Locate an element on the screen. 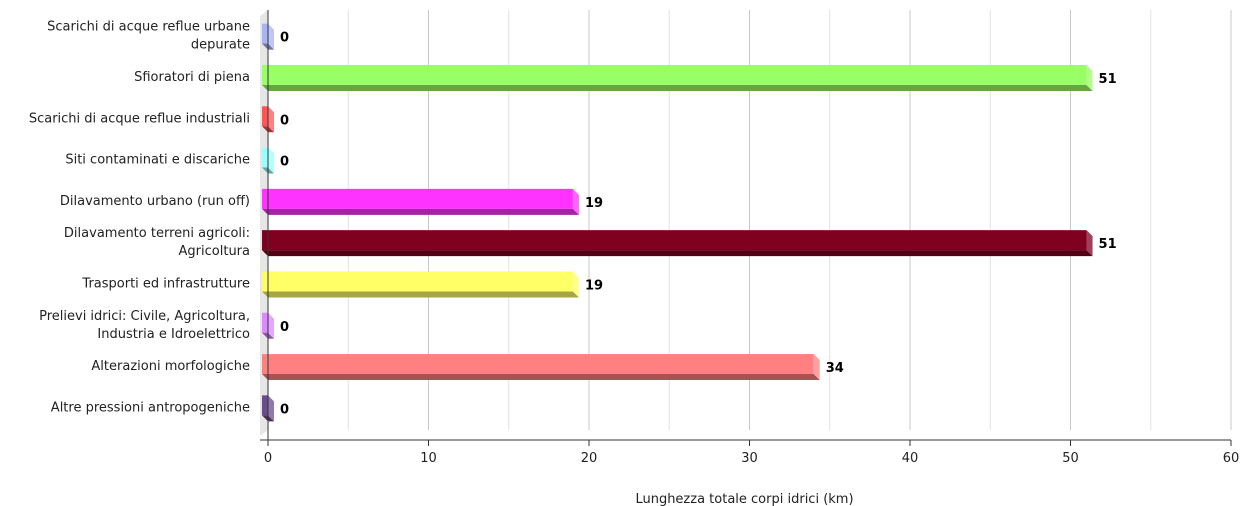  x-tick-label: 50 is located at coordinates (1070, 458).